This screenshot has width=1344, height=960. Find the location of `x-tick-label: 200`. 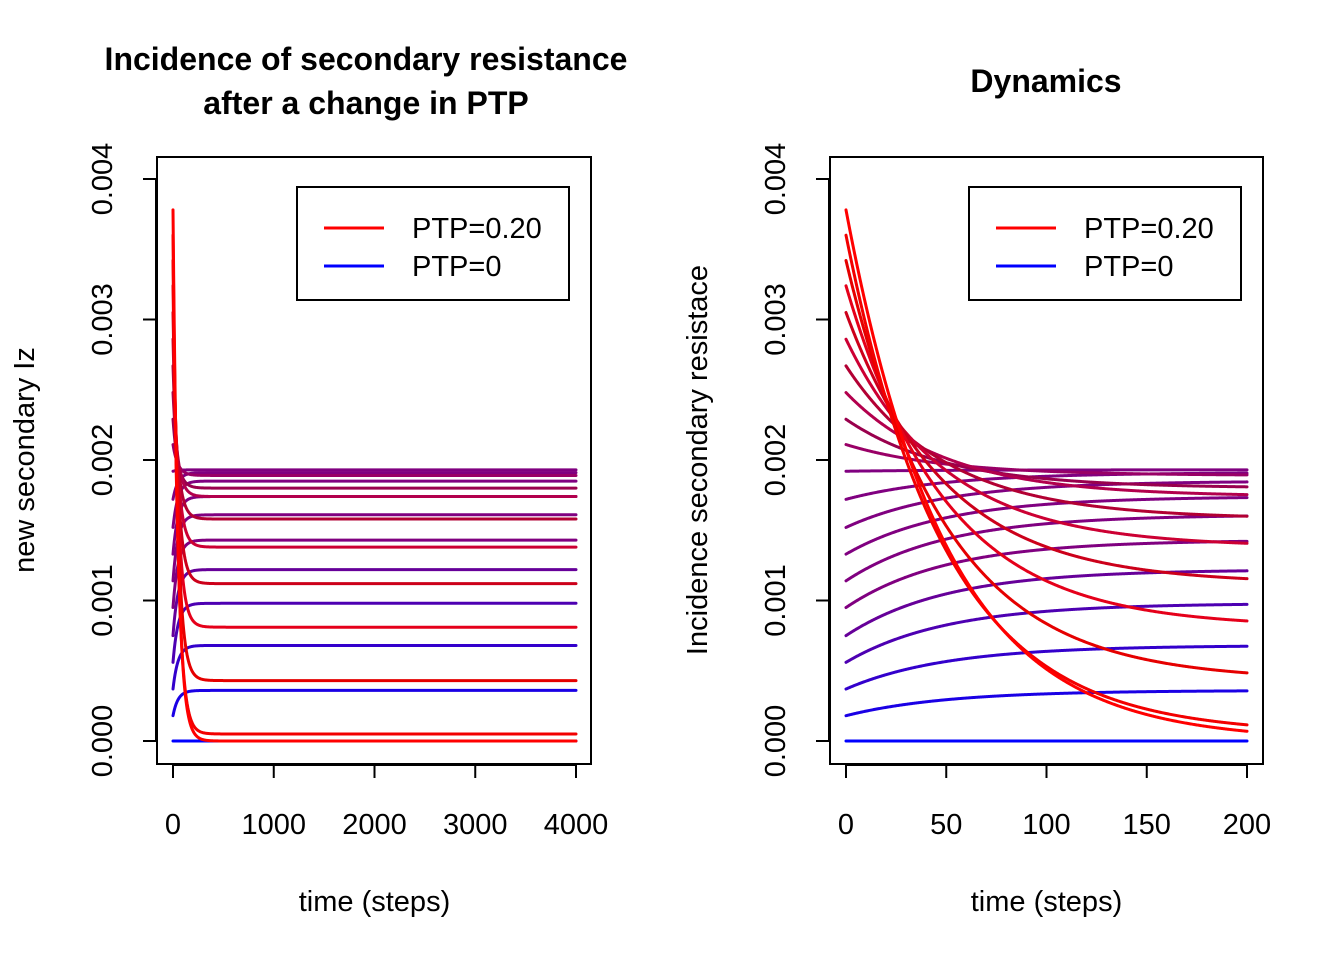

x-tick-label: 200 is located at coordinates (1247, 825).